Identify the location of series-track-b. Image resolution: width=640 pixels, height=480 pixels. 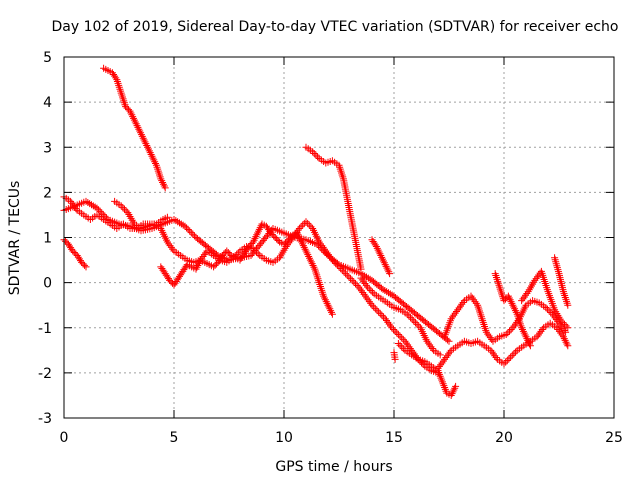
(75, 253).